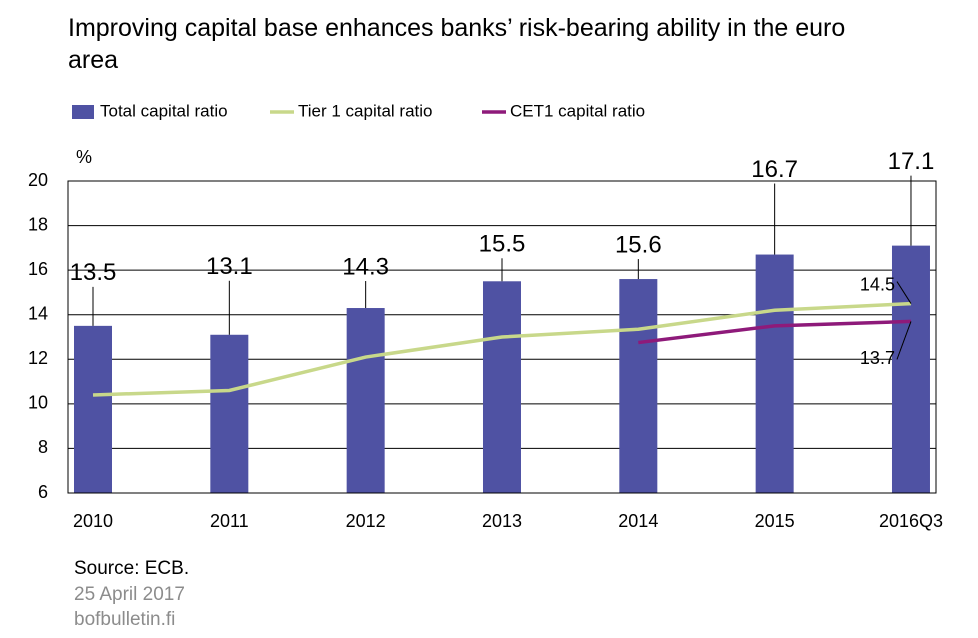 This screenshot has width=978, height=638. I want to click on data-label: 15.5, so click(502, 244).